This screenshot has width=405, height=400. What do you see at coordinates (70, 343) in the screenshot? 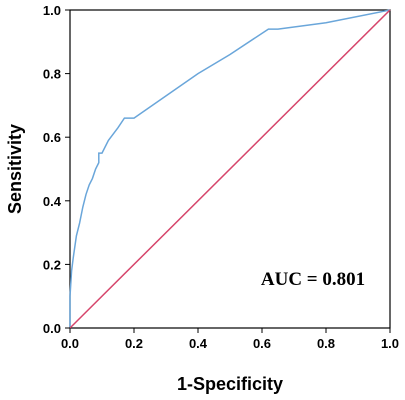
I see `x-tick-label: 0.0` at bounding box center [70, 343].